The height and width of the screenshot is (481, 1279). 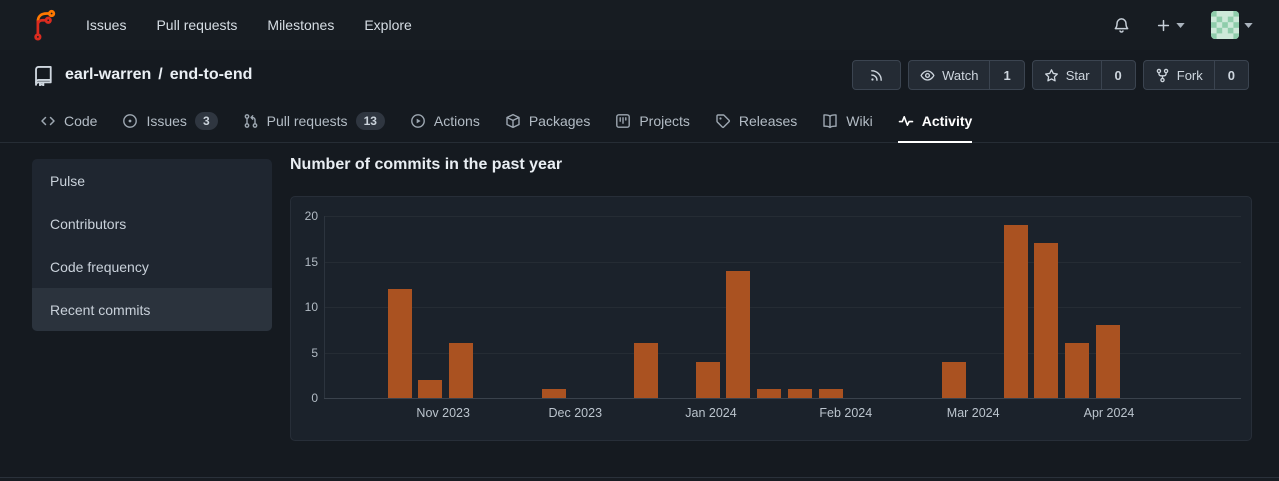 What do you see at coordinates (547, 121) in the screenshot?
I see `tab-packages: Packages` at bounding box center [547, 121].